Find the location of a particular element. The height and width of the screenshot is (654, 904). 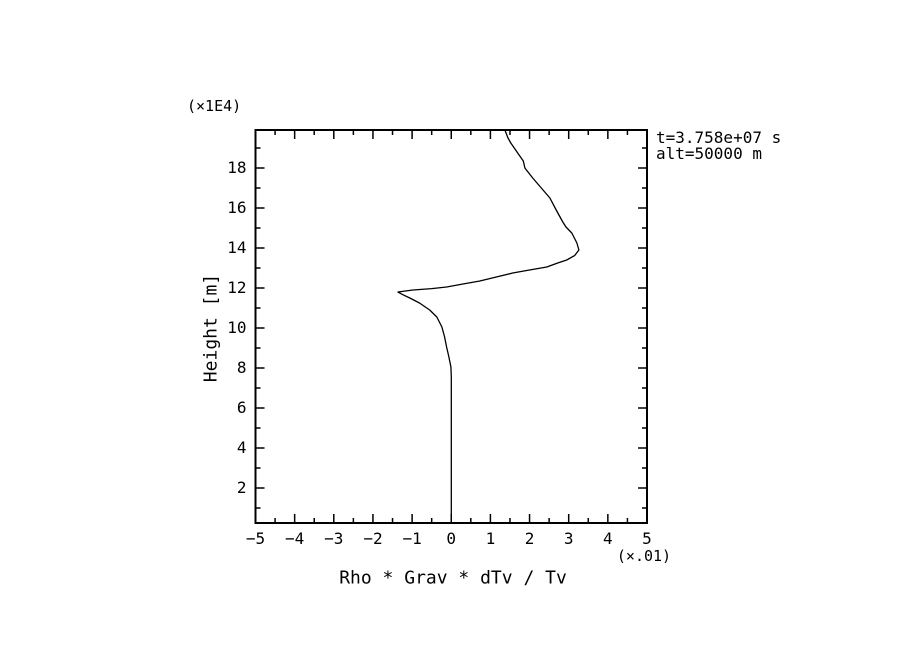

y-tick-label: 10 is located at coordinates (236, 327).